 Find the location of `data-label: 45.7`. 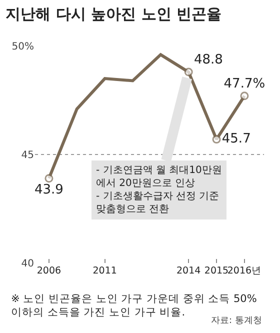

data-label: 45.7 is located at coordinates (236, 139).